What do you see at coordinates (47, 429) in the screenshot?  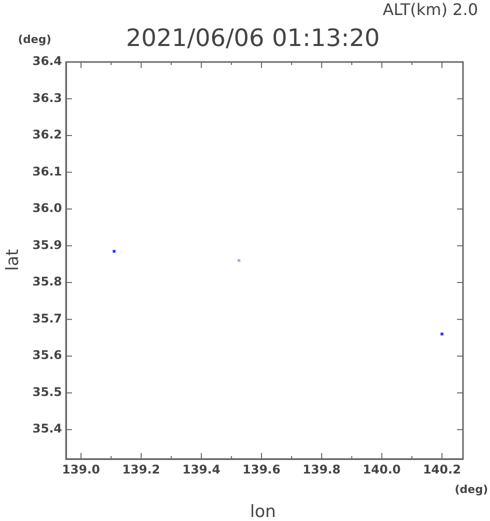 I see `y-tick-label: 35.4` at bounding box center [47, 429].